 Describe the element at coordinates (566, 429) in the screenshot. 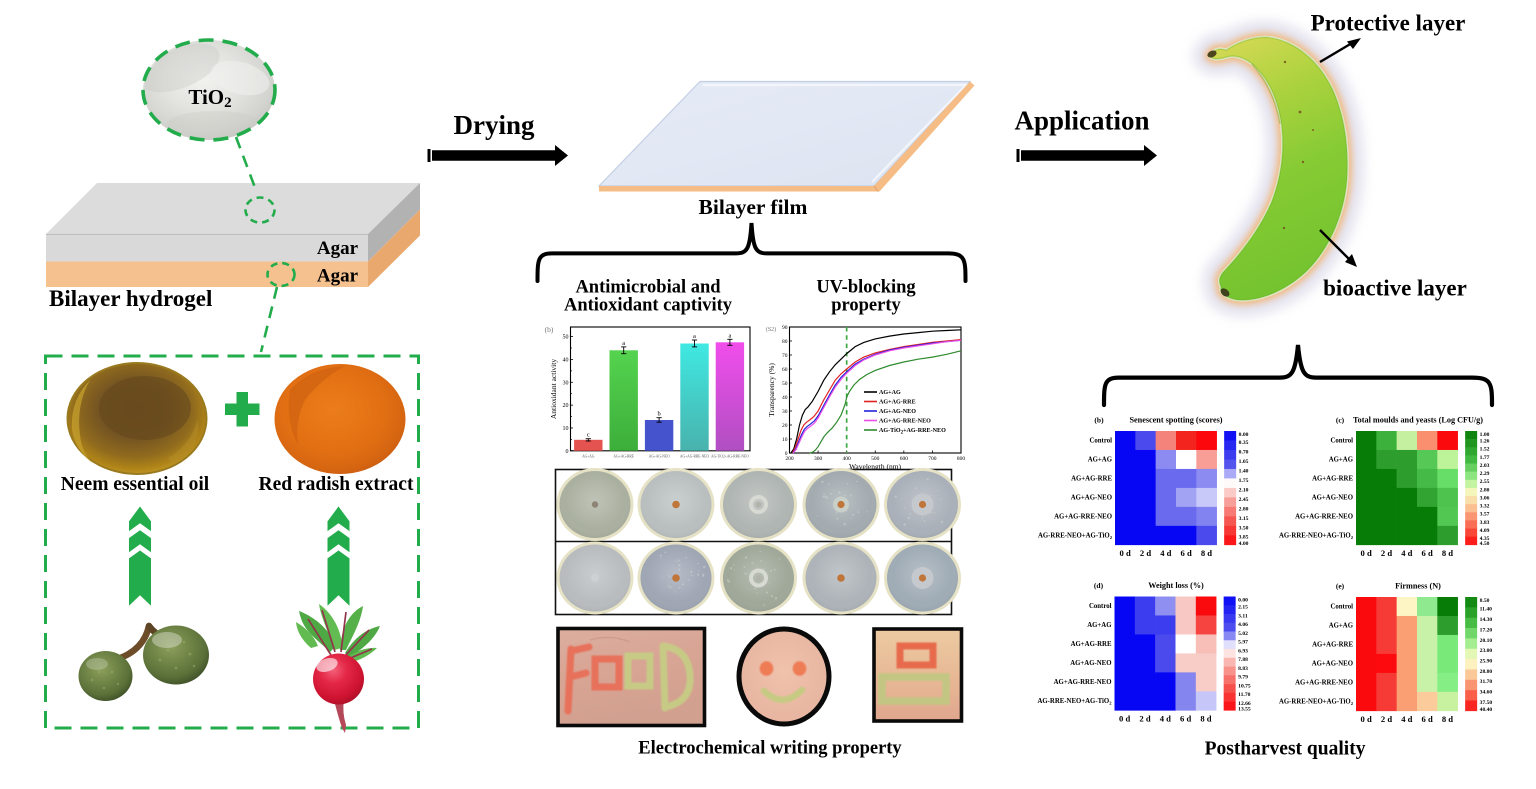

I see `svg-text: 10` at that location.